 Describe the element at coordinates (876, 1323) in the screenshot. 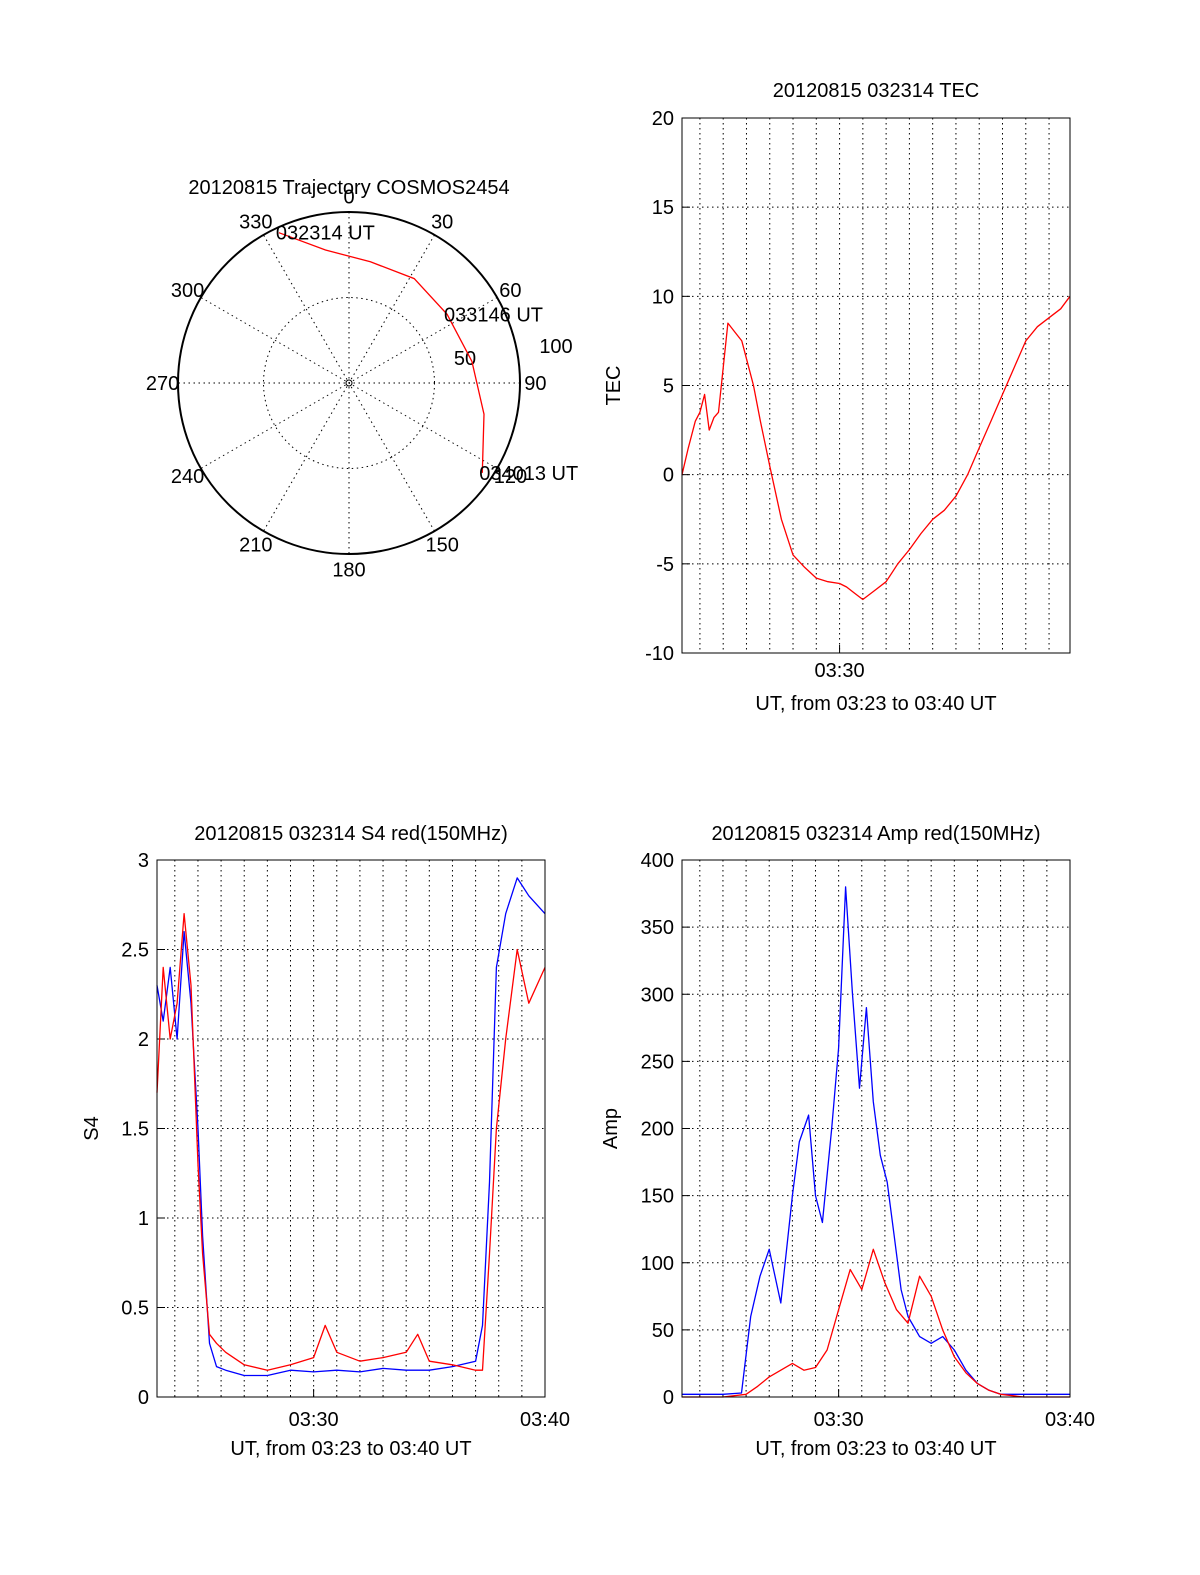

I see `amp-series-1-line` at that location.